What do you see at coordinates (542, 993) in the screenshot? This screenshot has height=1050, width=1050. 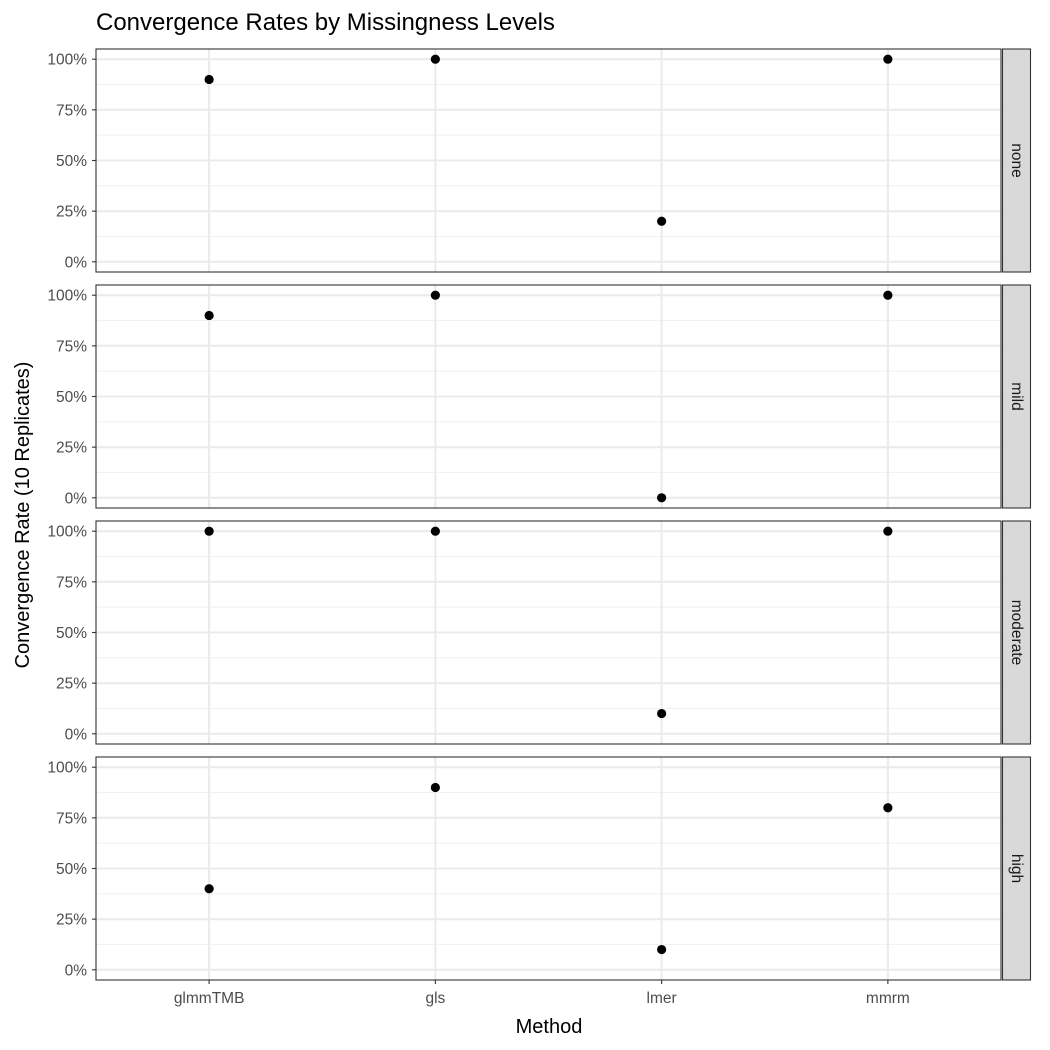 I see `x-axis: glmmTMB gls lmer mmrm` at bounding box center [542, 993].